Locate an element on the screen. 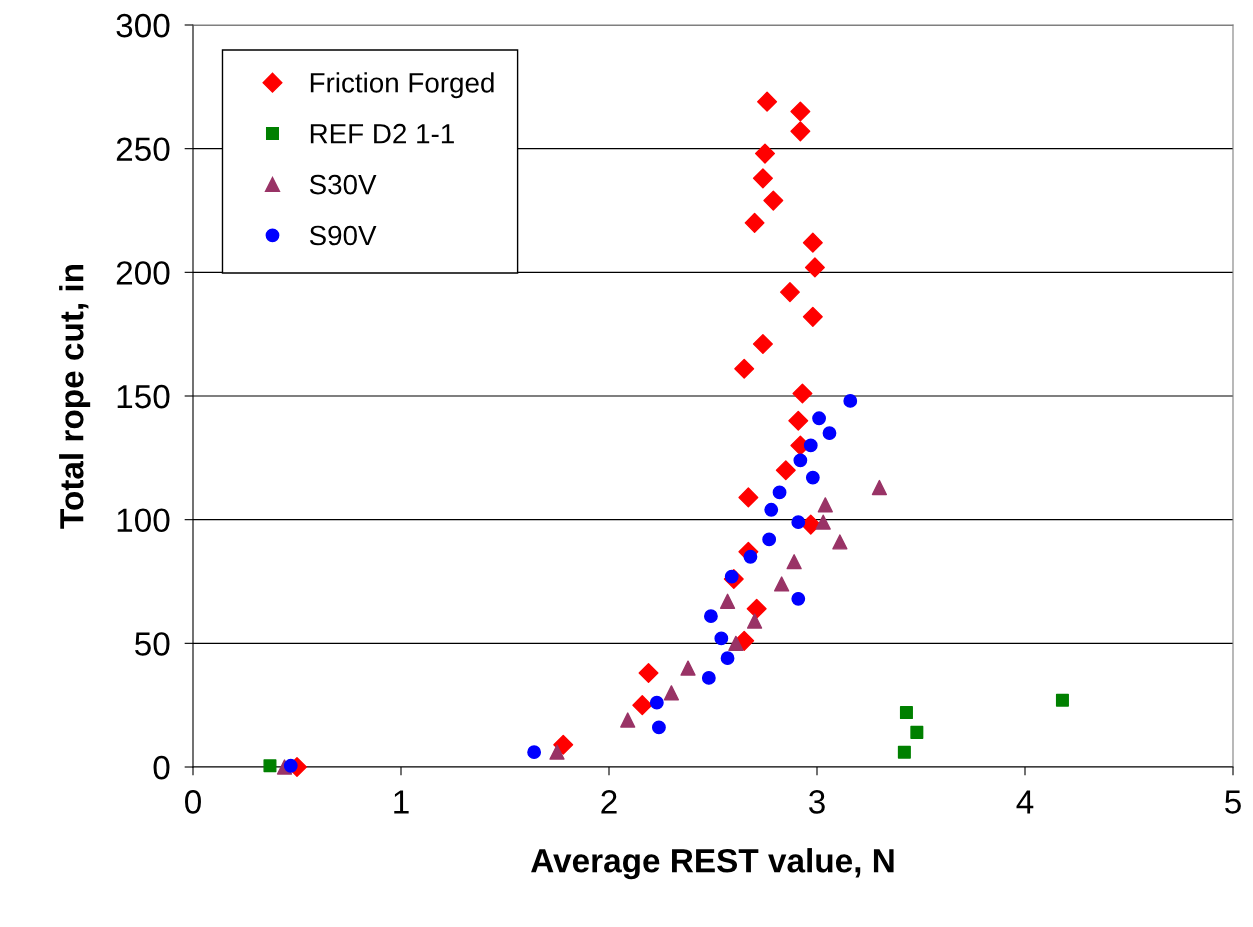 The image size is (1253, 927). x-axis-title: Average REST value, N is located at coordinates (712, 864).